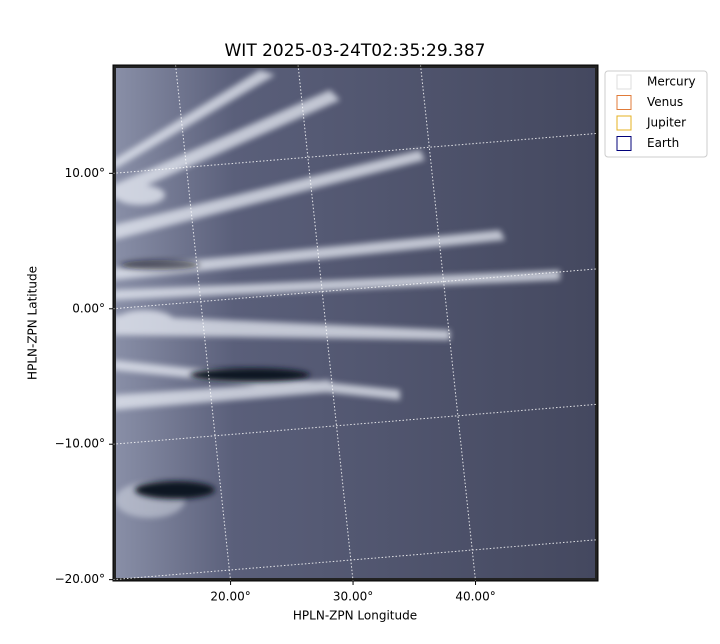  I want to click on y-tick-label: −20.00°, so click(80, 579).